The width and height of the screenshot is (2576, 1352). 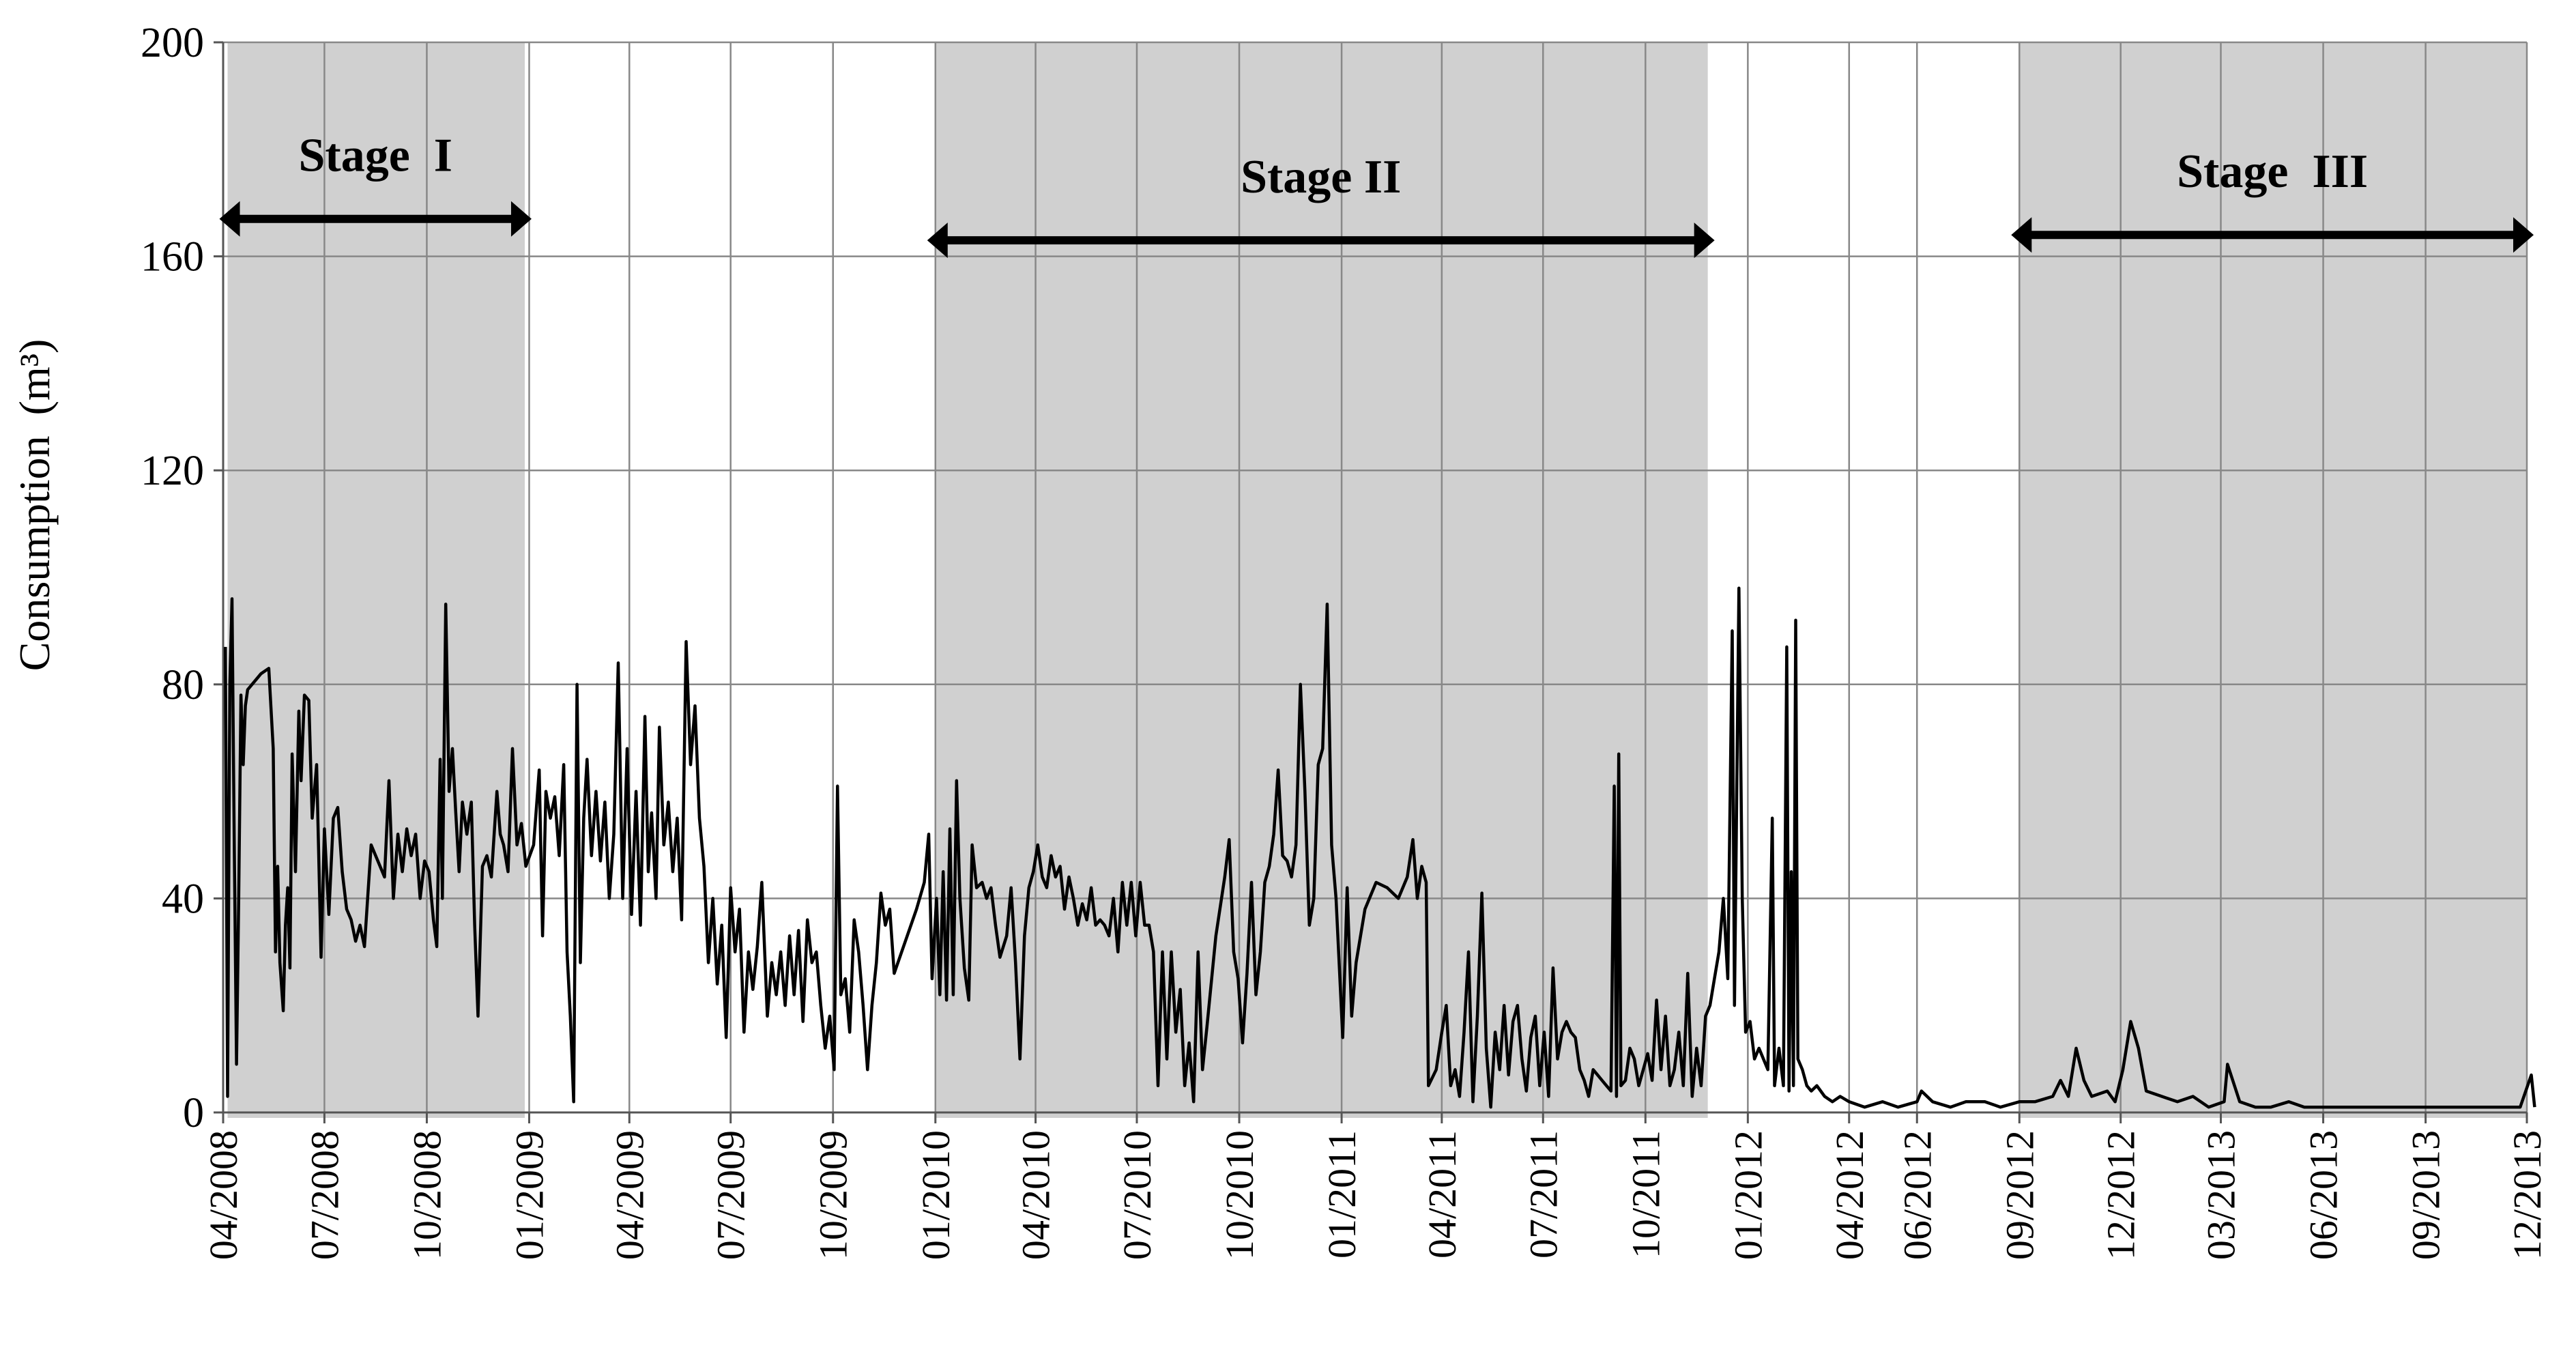 What do you see at coordinates (223, 1195) in the screenshot?
I see `x-tick-label: 04/2008` at bounding box center [223, 1195].